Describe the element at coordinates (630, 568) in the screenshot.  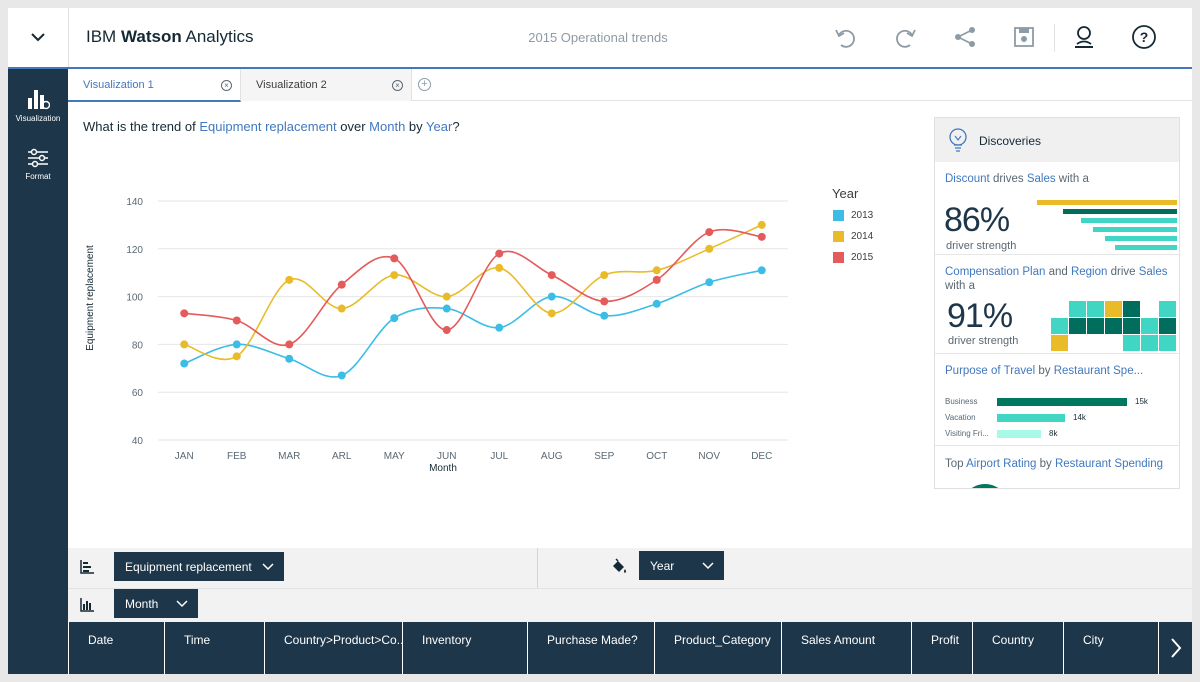
I see `encoding-shelf: Equipment replacement Year` at that location.